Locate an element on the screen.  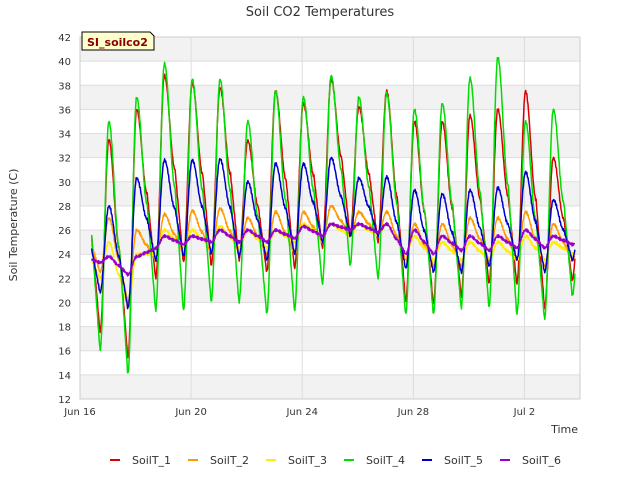
site-label: SI_soilco2 is located at coordinates (117, 42).